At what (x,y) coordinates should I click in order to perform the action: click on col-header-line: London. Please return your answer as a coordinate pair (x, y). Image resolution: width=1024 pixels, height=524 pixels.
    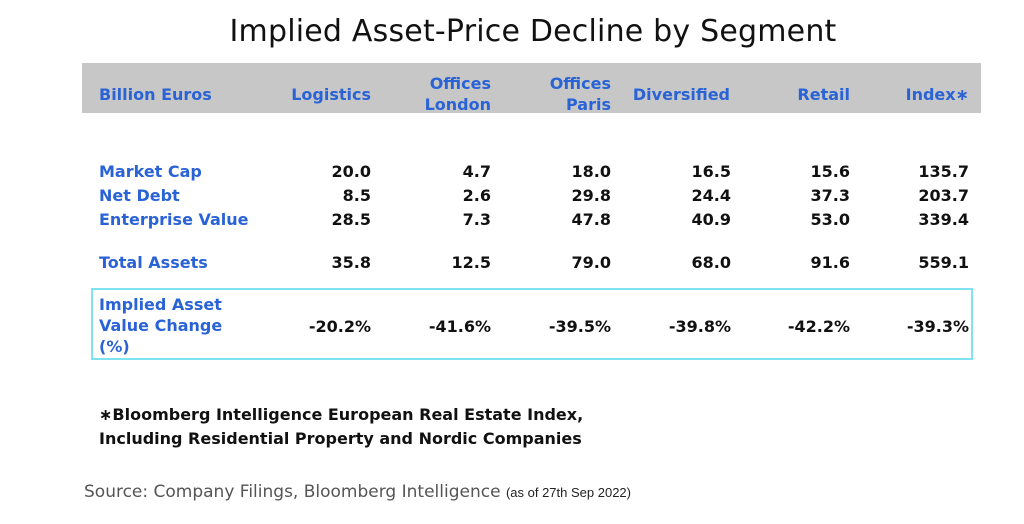
    Looking at the image, I should click on (457, 104).